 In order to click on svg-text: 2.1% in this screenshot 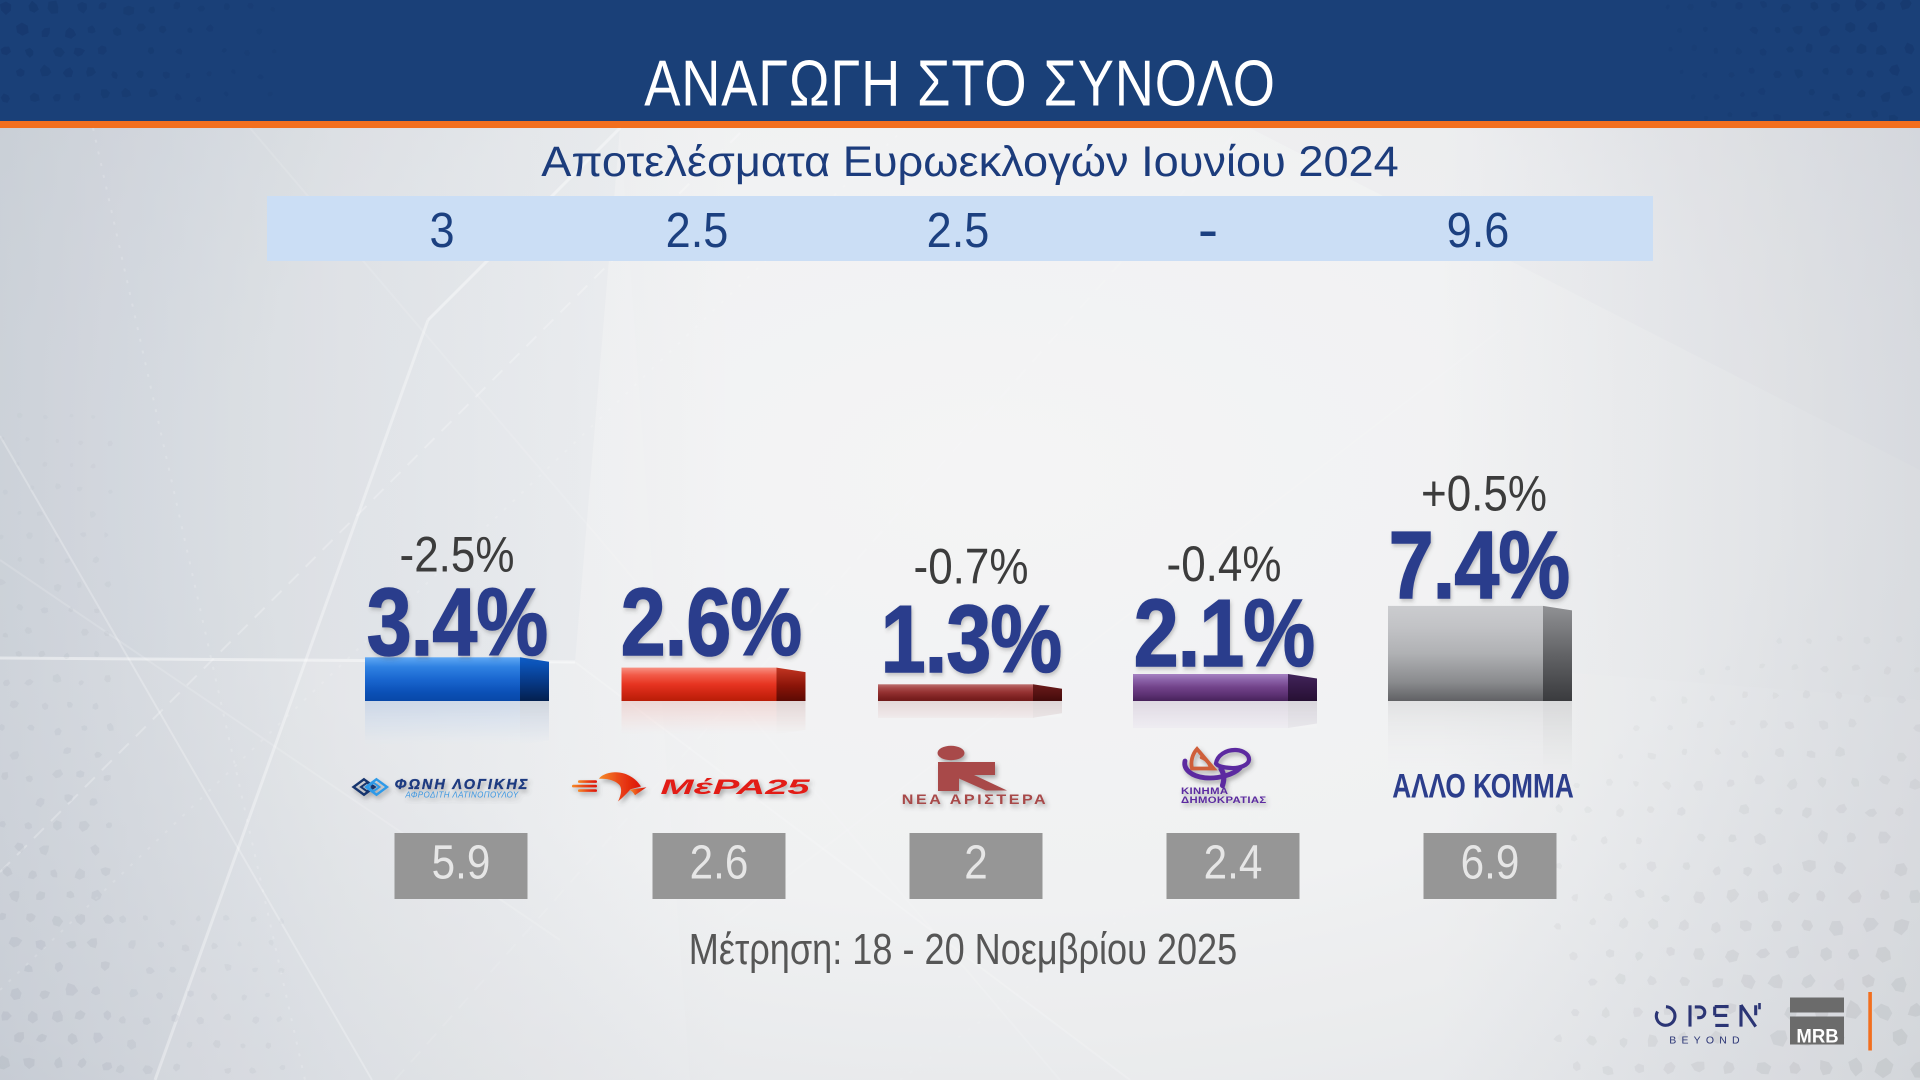, I will do `click(1224, 632)`.